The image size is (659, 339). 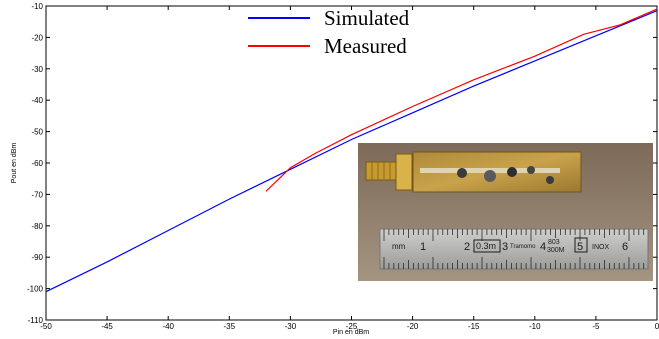 I want to click on x-axis-label: Pin en dBm, so click(x=351, y=332).